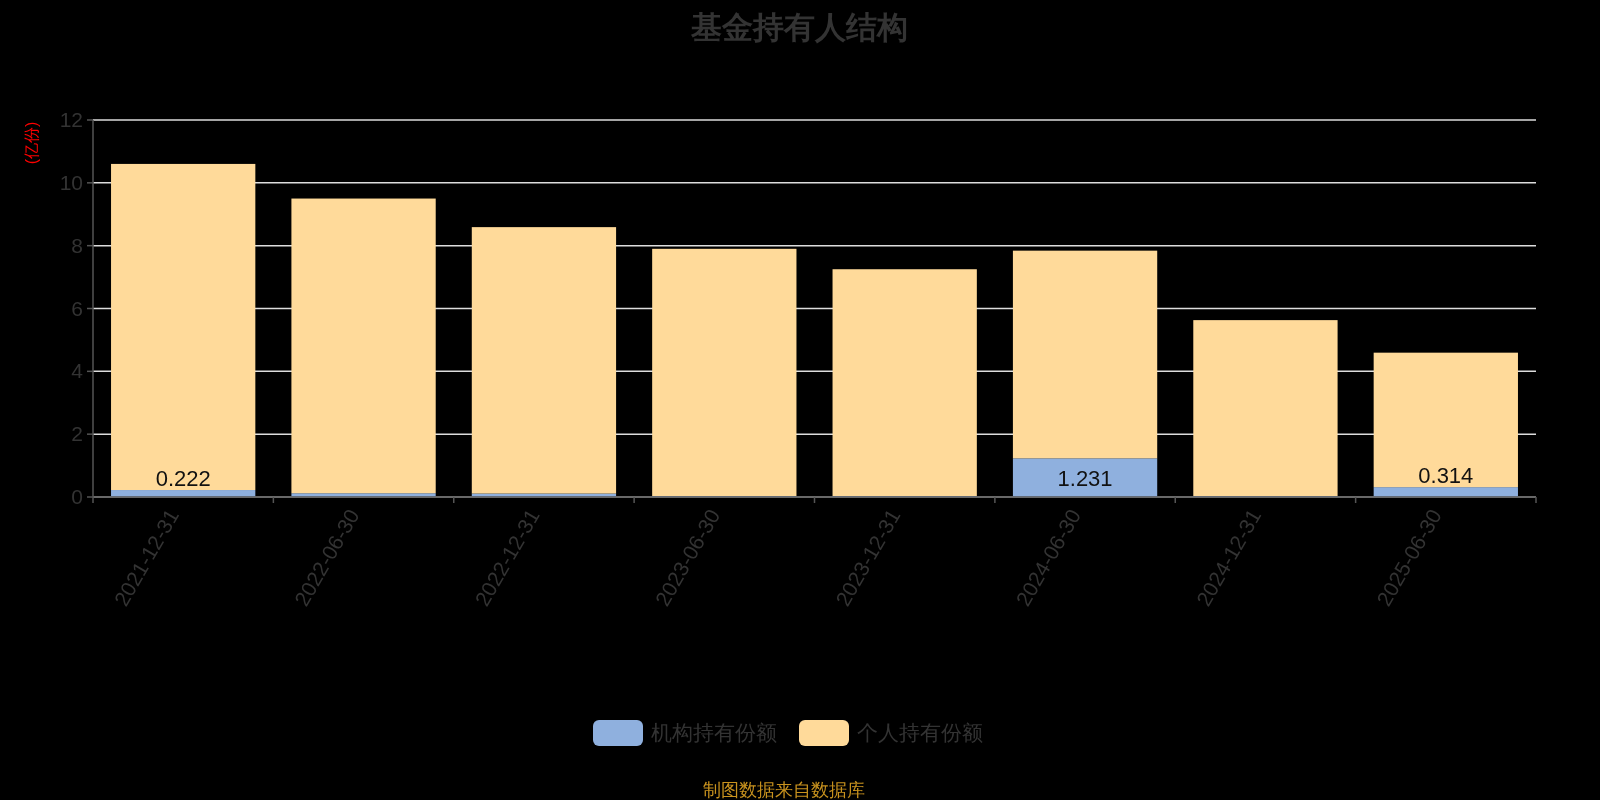 This screenshot has width=1600, height=800. I want to click on text: 制图数据来自数据库, so click(784, 790).